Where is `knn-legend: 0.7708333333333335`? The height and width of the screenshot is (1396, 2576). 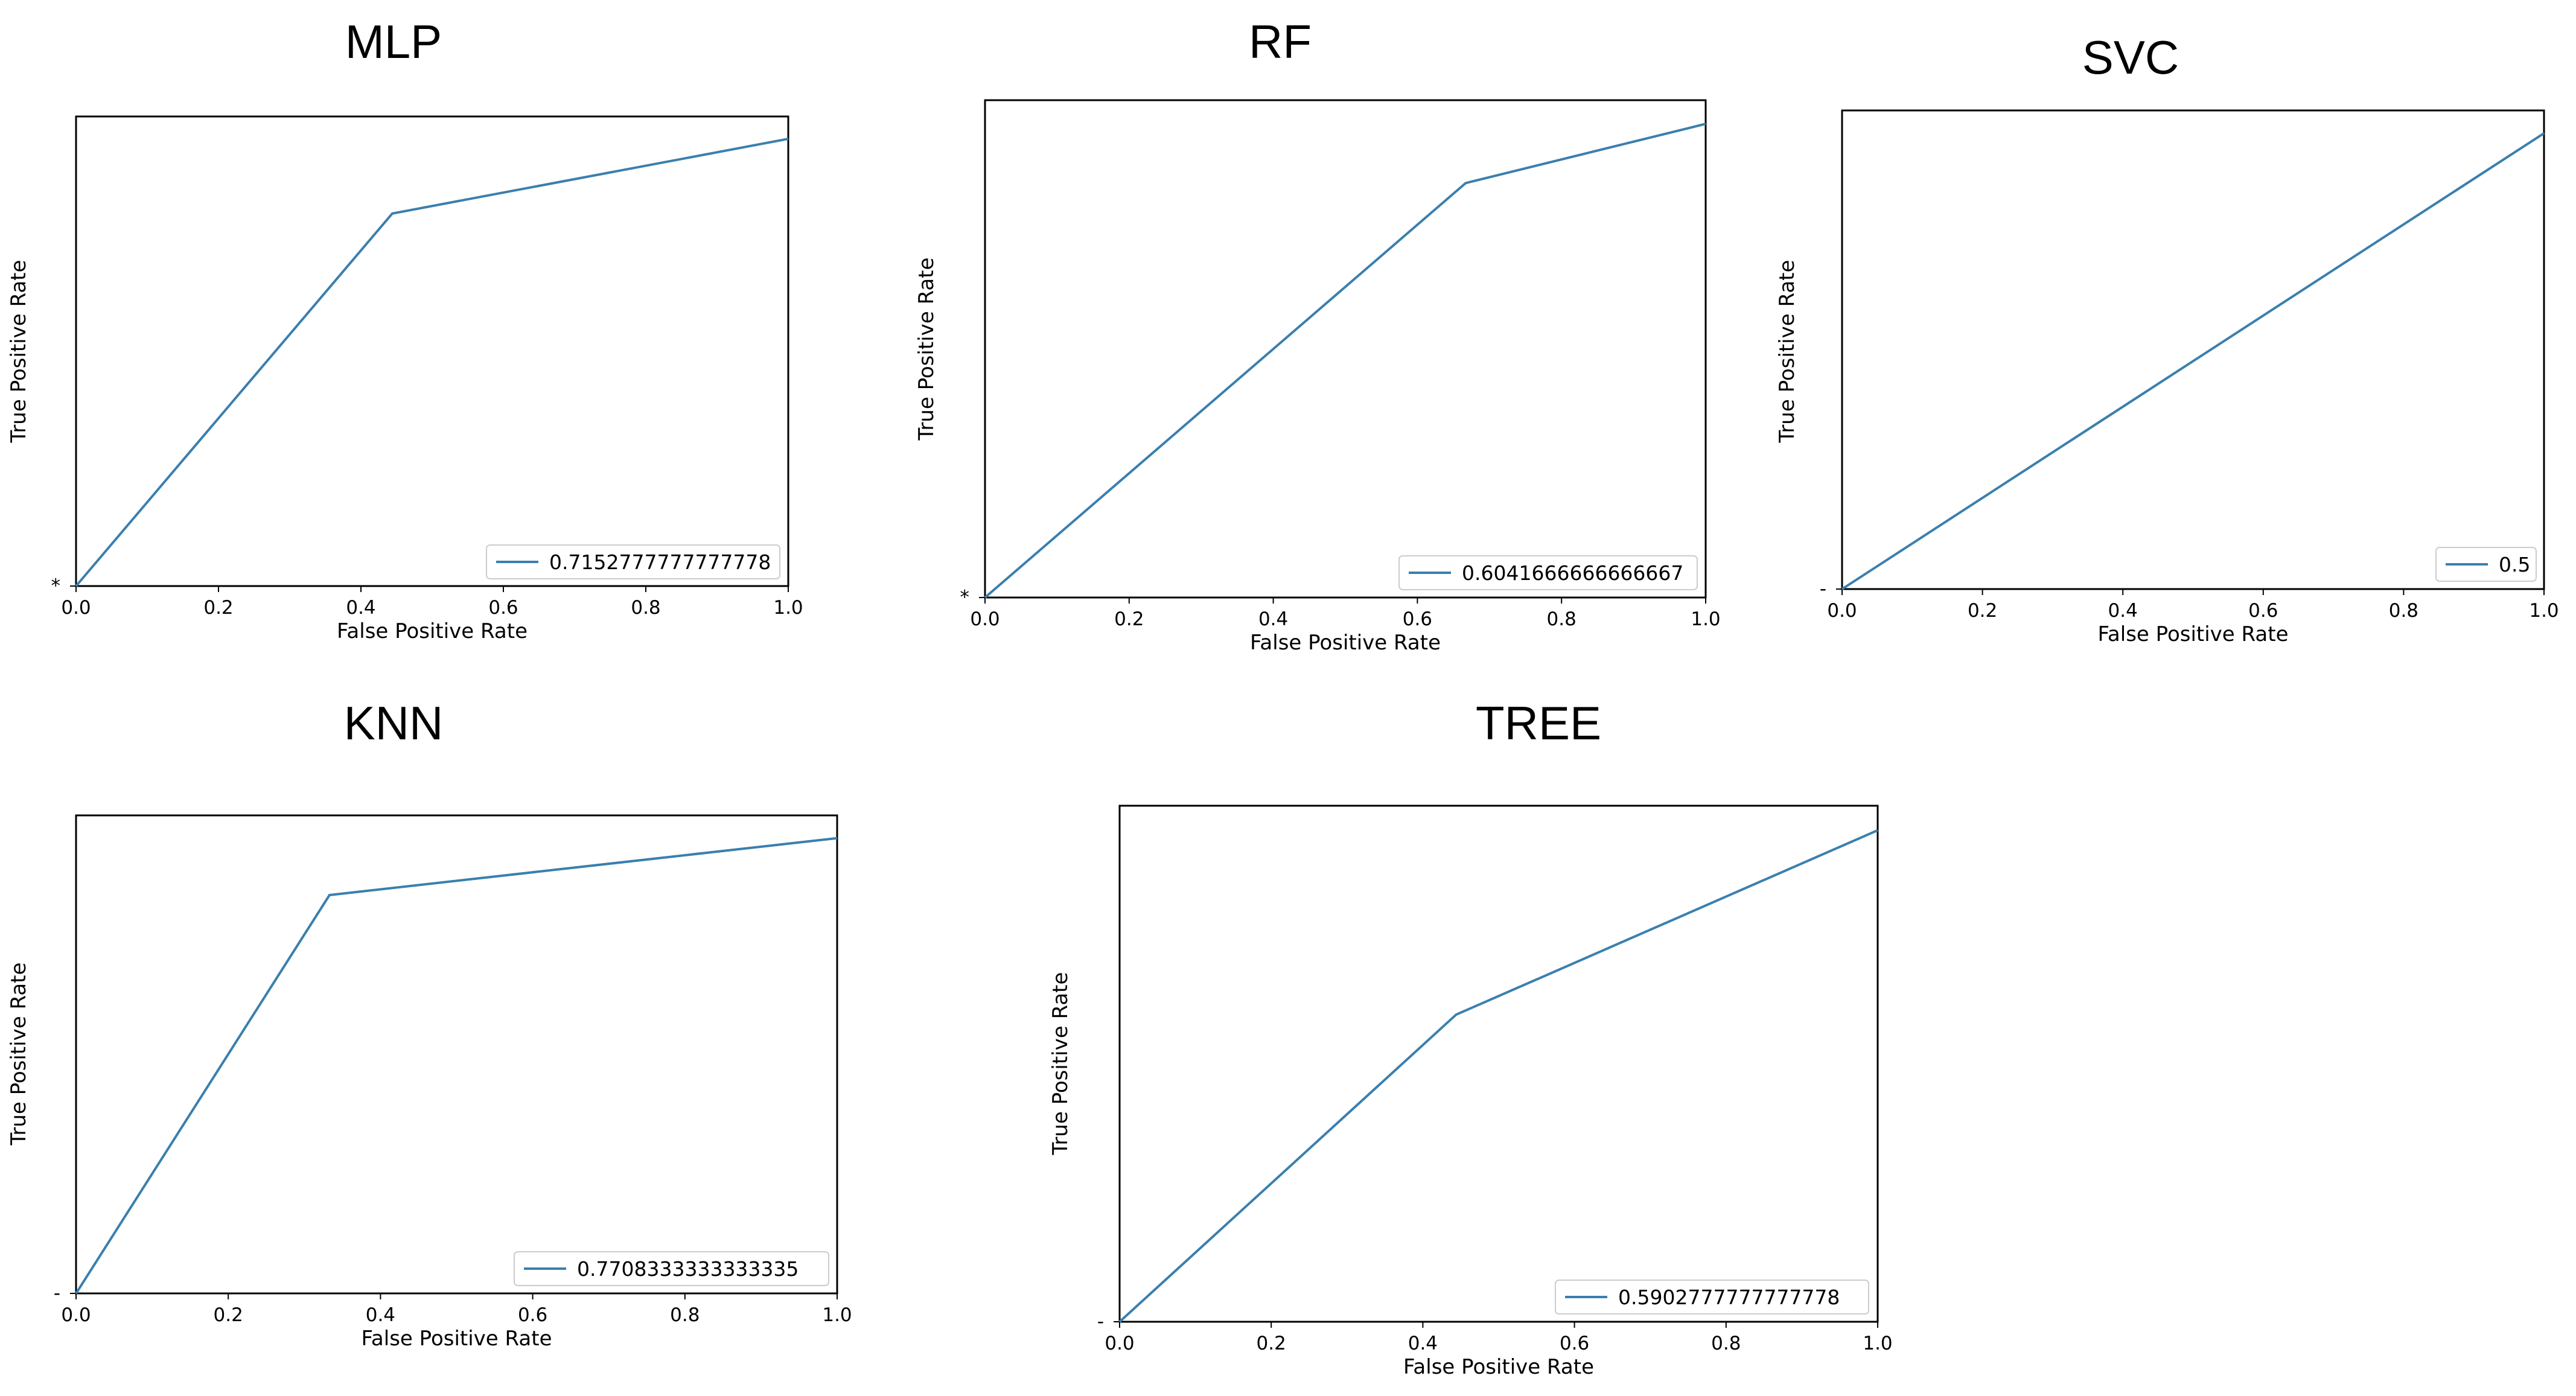 knn-legend: 0.7708333333333335 is located at coordinates (671, 1268).